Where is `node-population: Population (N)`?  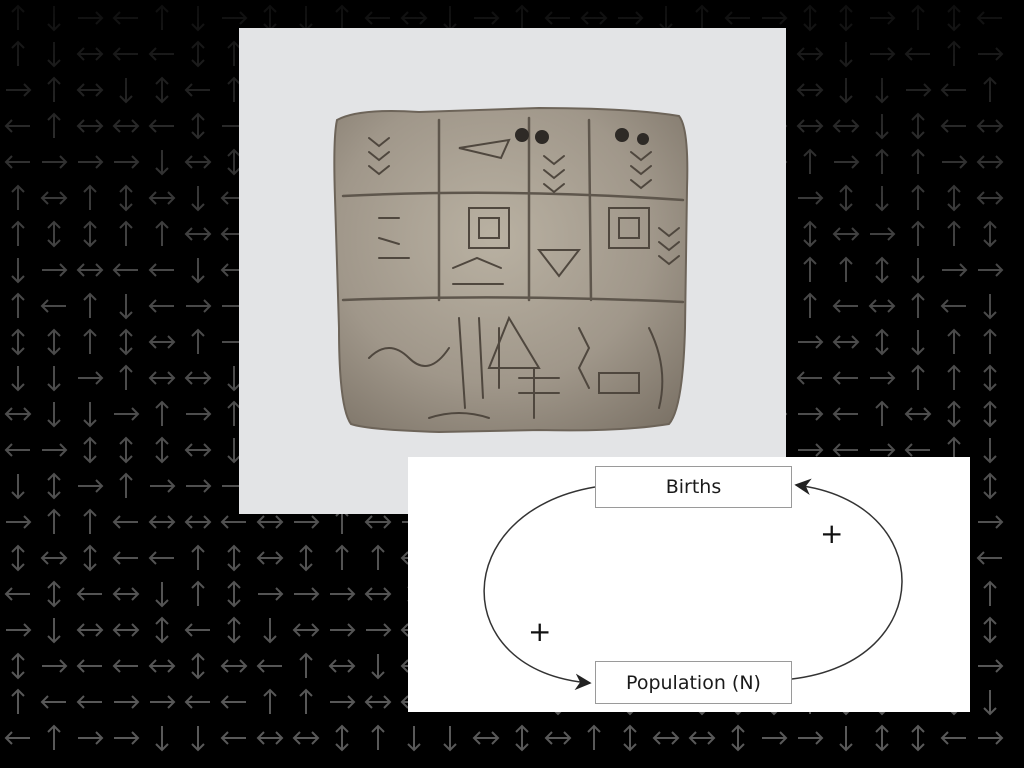
node-population: Population (N) is located at coordinates (693, 682).